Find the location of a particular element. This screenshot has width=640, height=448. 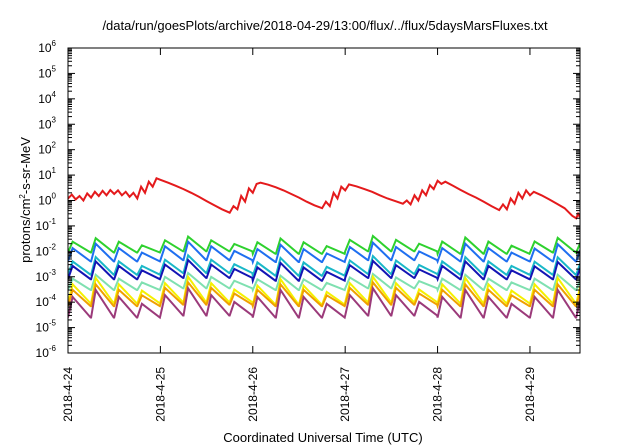

x-tick-label: 2018-4-26 is located at coordinates (253, 394).